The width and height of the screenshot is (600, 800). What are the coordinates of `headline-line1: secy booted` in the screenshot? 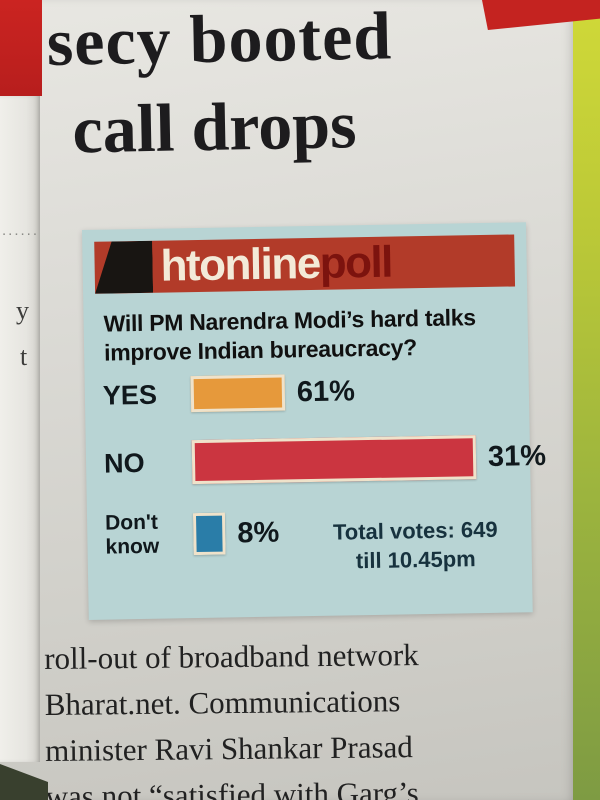 It's located at (219, 40).